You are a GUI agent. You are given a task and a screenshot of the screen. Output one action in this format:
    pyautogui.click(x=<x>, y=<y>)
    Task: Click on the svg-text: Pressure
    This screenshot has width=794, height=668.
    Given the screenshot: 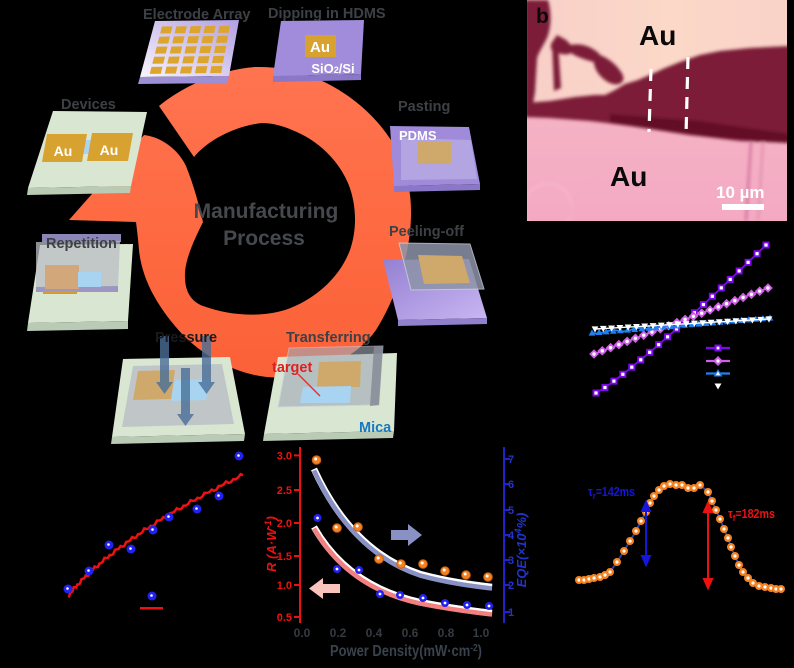 What is the action you would take?
    pyautogui.click(x=186, y=338)
    